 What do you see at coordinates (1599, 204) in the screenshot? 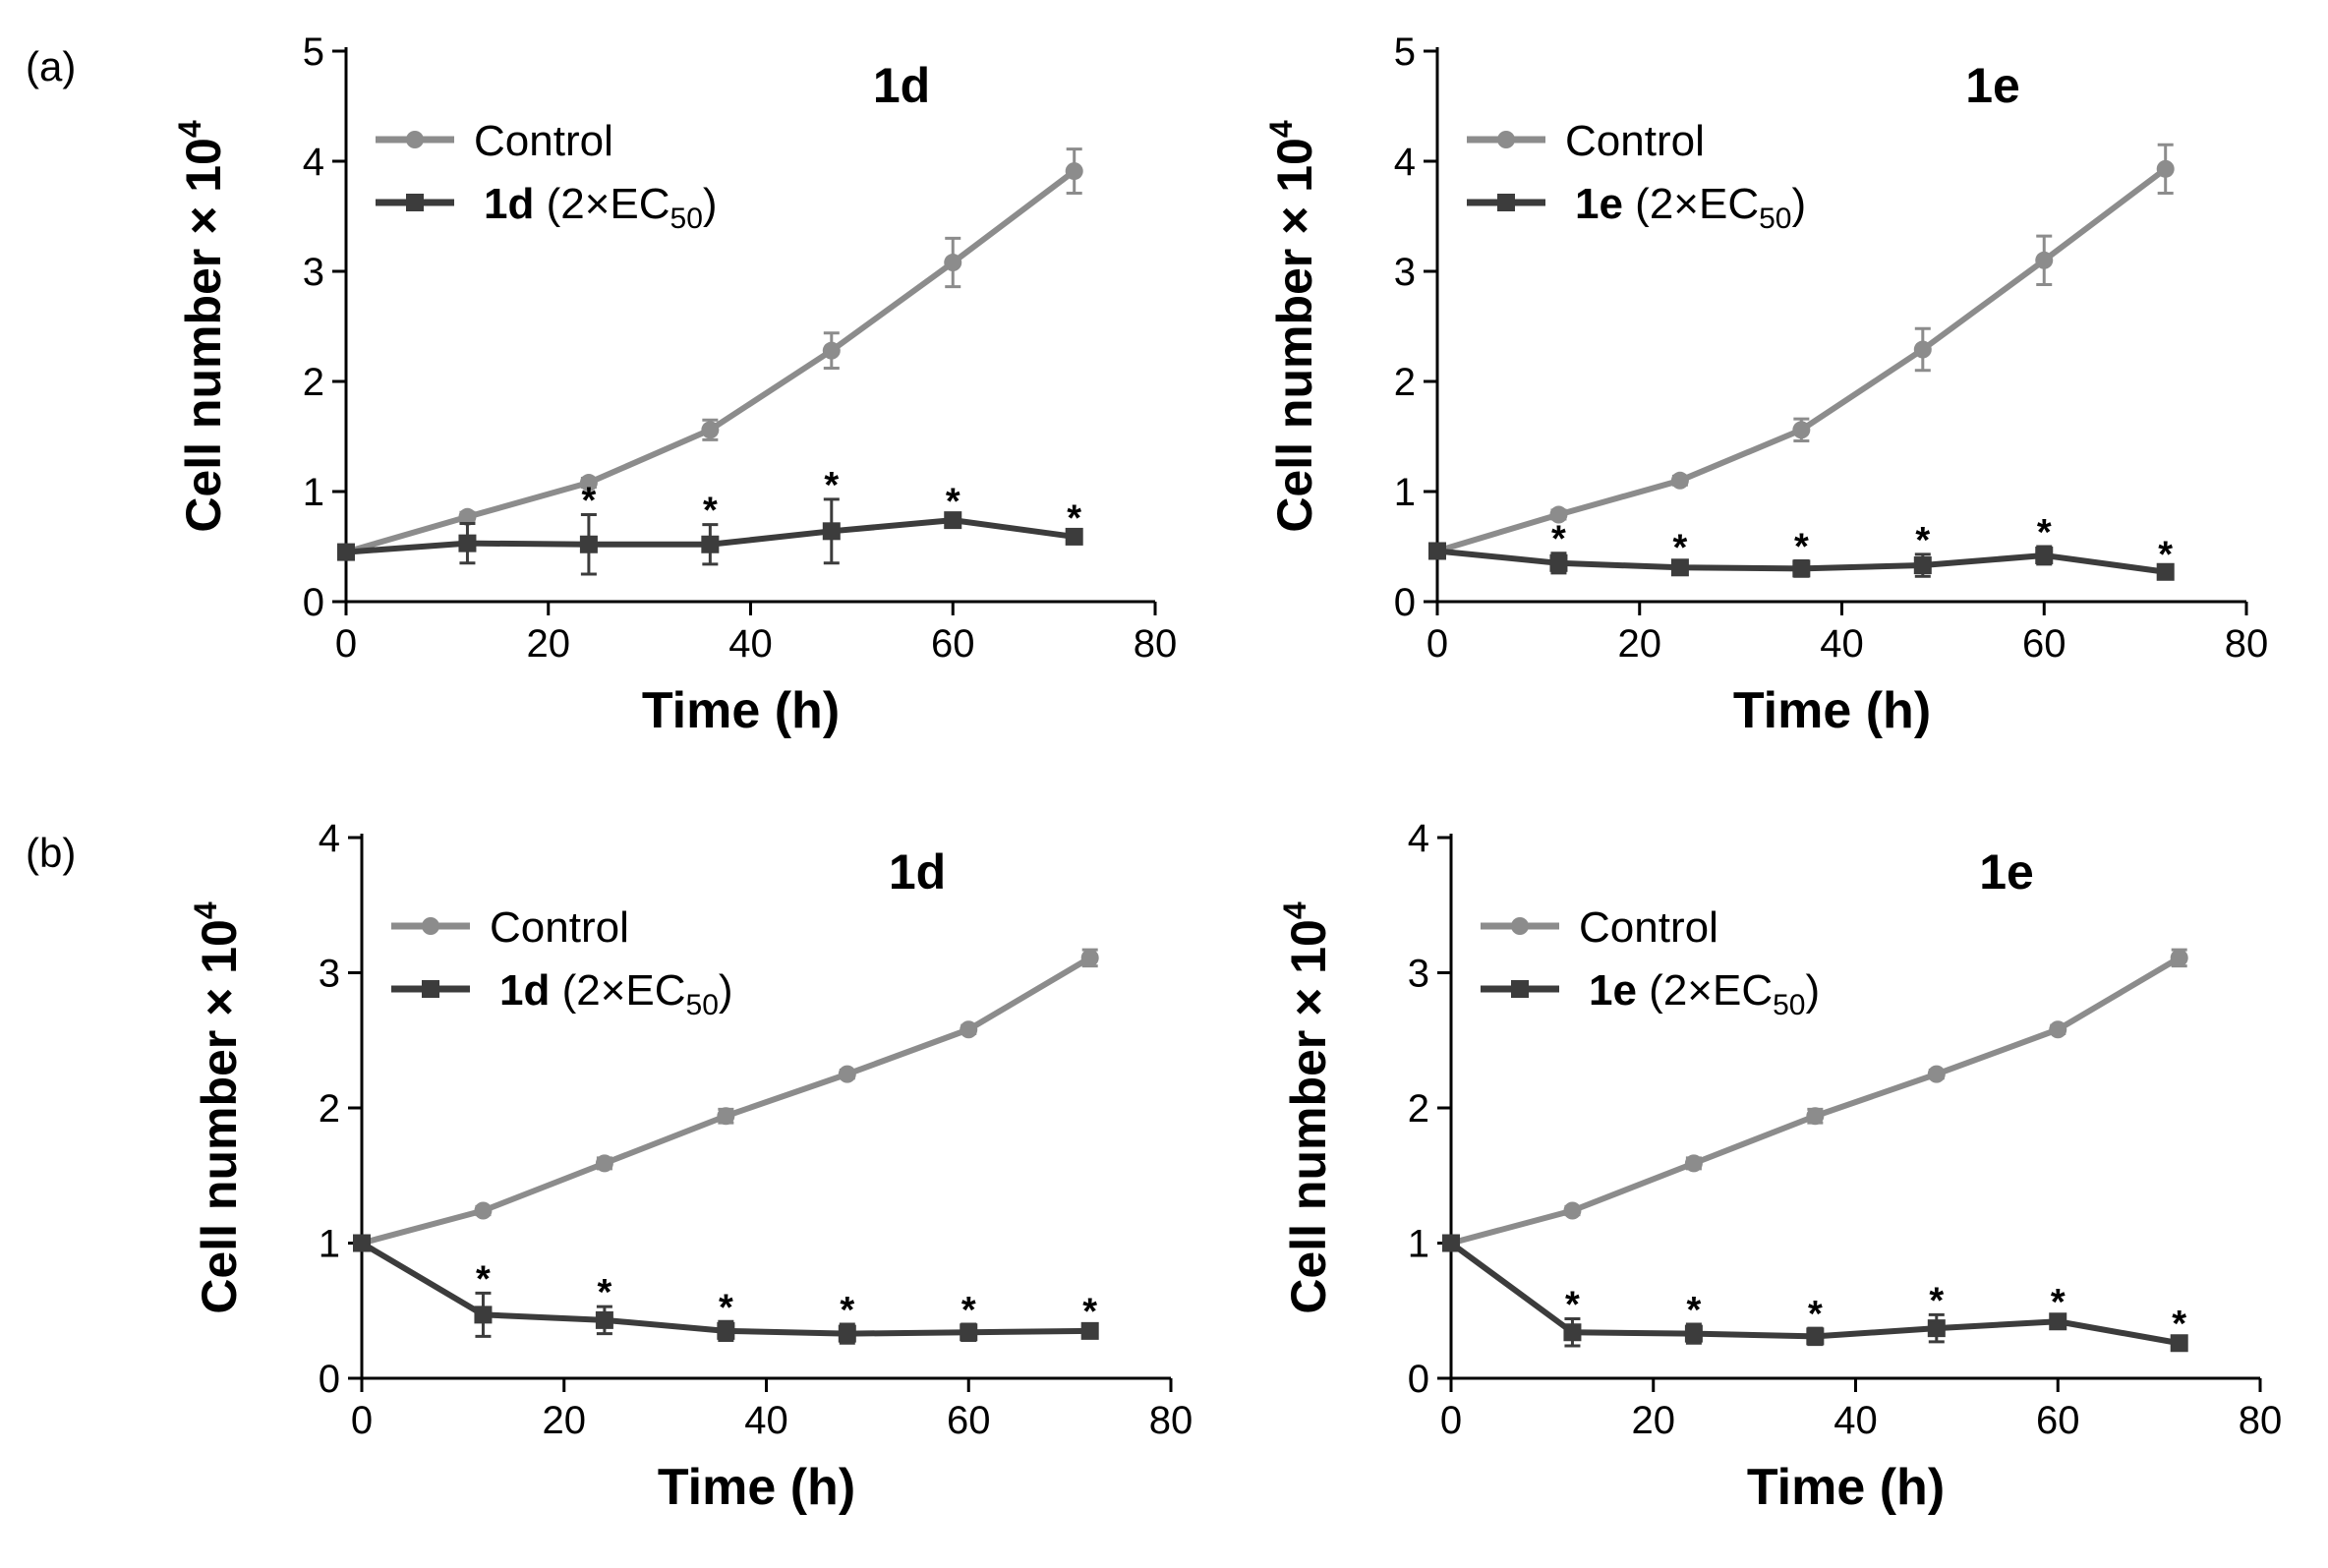
I see `legend-label-bold: 1e` at bounding box center [1599, 204].